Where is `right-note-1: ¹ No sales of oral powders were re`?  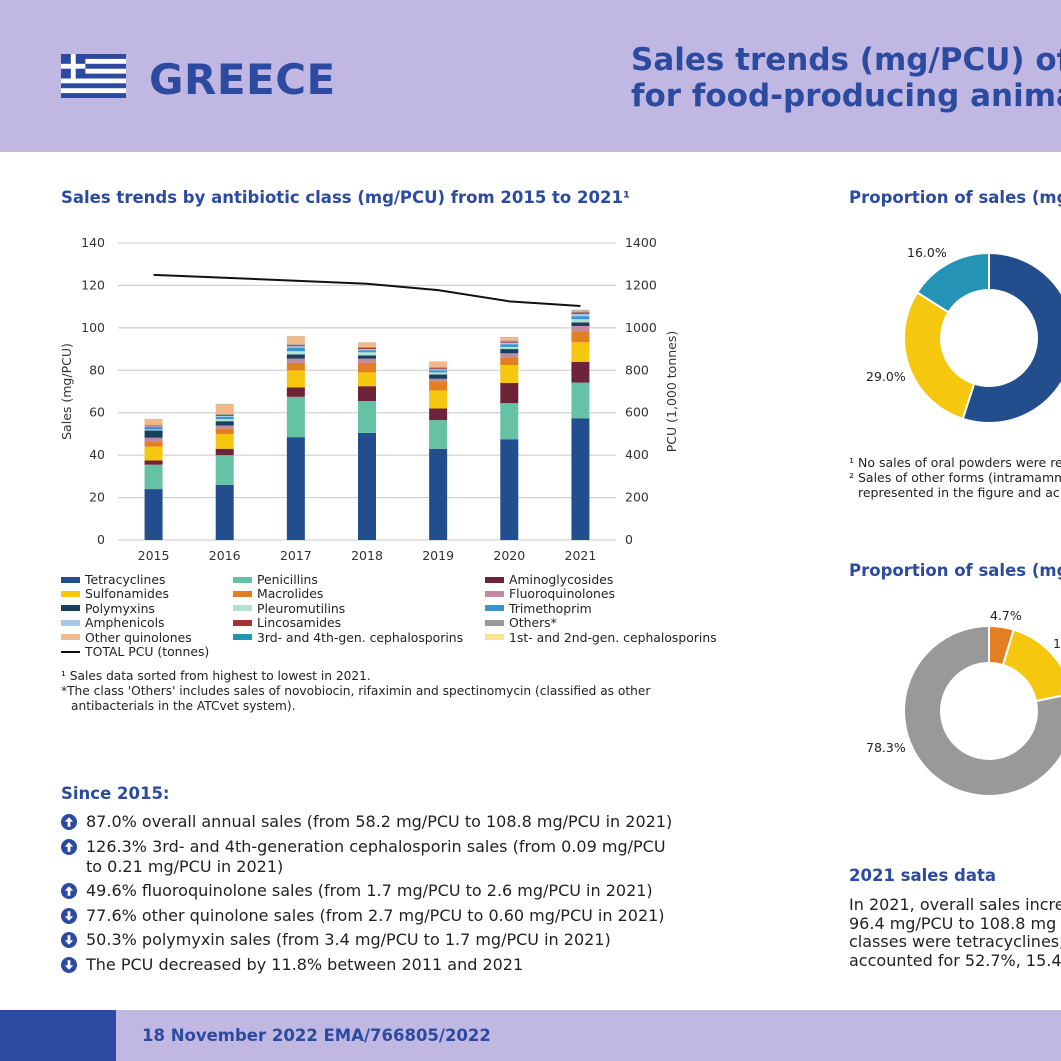 right-note-1: ¹ No sales of oral powders were re is located at coordinates (955, 462).